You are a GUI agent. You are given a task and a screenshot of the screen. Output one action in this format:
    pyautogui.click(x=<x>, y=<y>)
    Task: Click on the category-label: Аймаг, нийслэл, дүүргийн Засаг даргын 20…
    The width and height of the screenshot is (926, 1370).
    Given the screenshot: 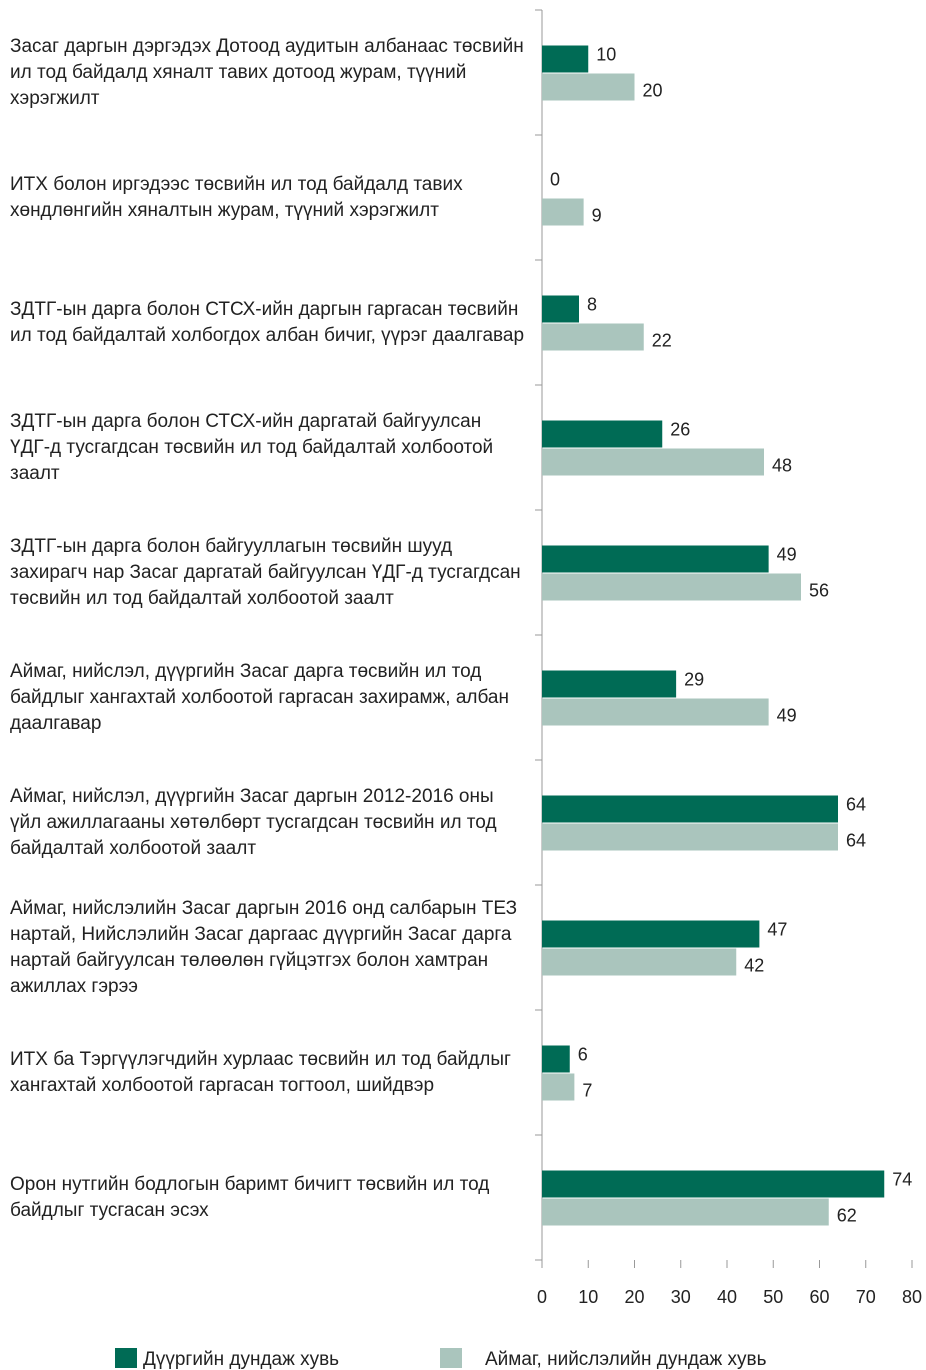 What is the action you would take?
    pyautogui.click(x=253, y=822)
    